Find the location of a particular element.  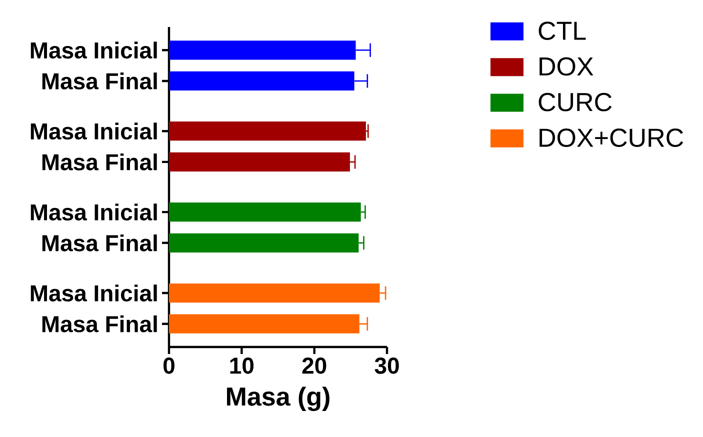

x-tick-label: 10 is located at coordinates (242, 366).